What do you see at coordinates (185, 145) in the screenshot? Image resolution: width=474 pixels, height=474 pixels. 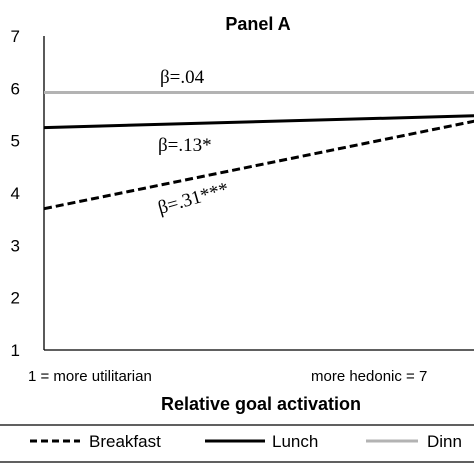 I see `annotation-lunch: β=.13*` at bounding box center [185, 145].